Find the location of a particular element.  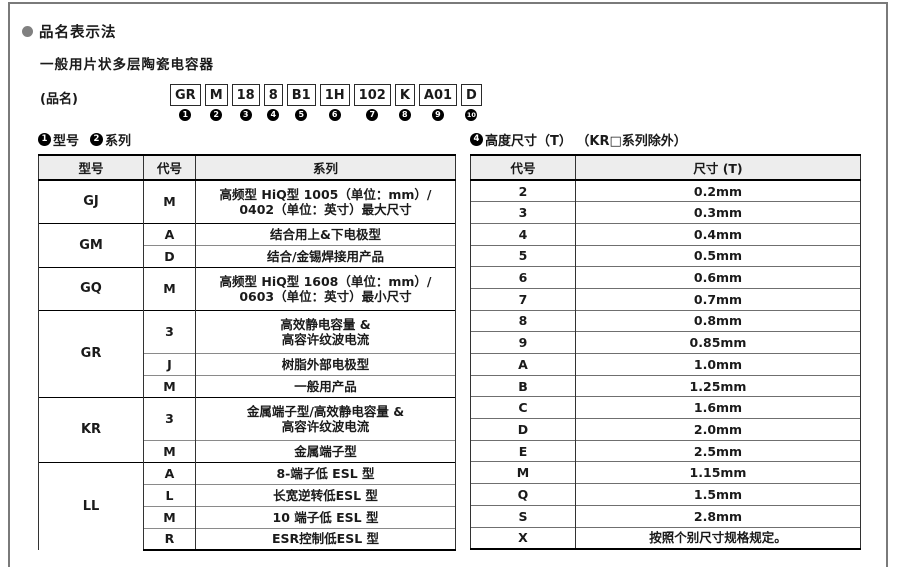

part-code-box: D is located at coordinates (471, 95).